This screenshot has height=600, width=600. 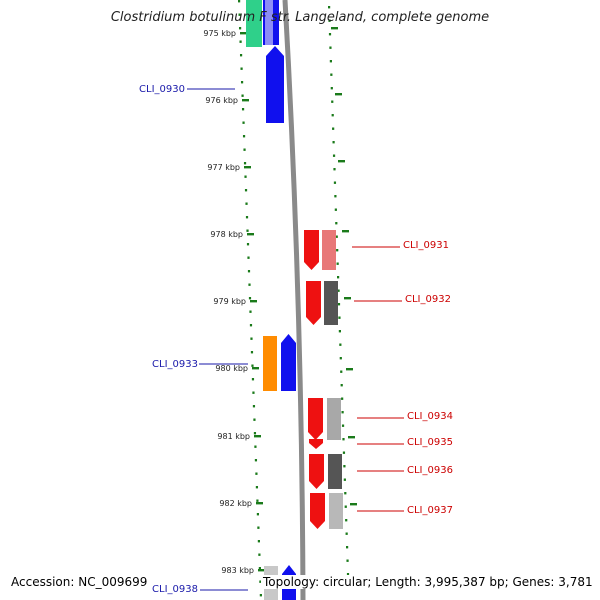 I want to click on gene-label-cli_0935: CLI_0935, so click(x=430, y=442).